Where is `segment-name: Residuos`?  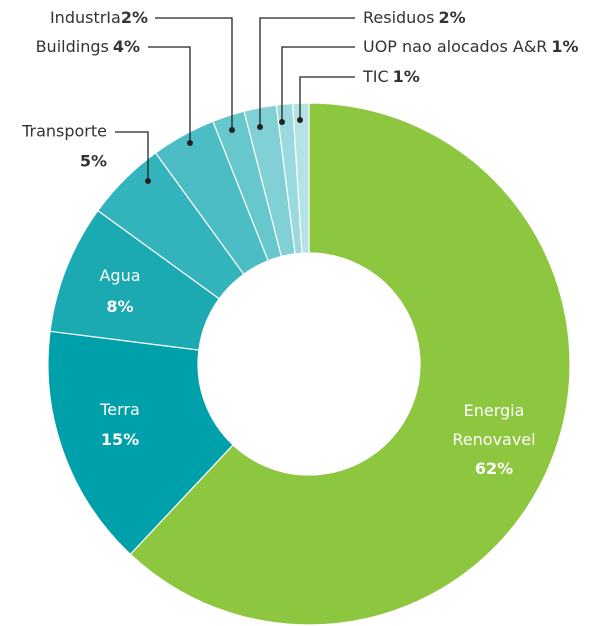
segment-name: Residuos is located at coordinates (398, 17).